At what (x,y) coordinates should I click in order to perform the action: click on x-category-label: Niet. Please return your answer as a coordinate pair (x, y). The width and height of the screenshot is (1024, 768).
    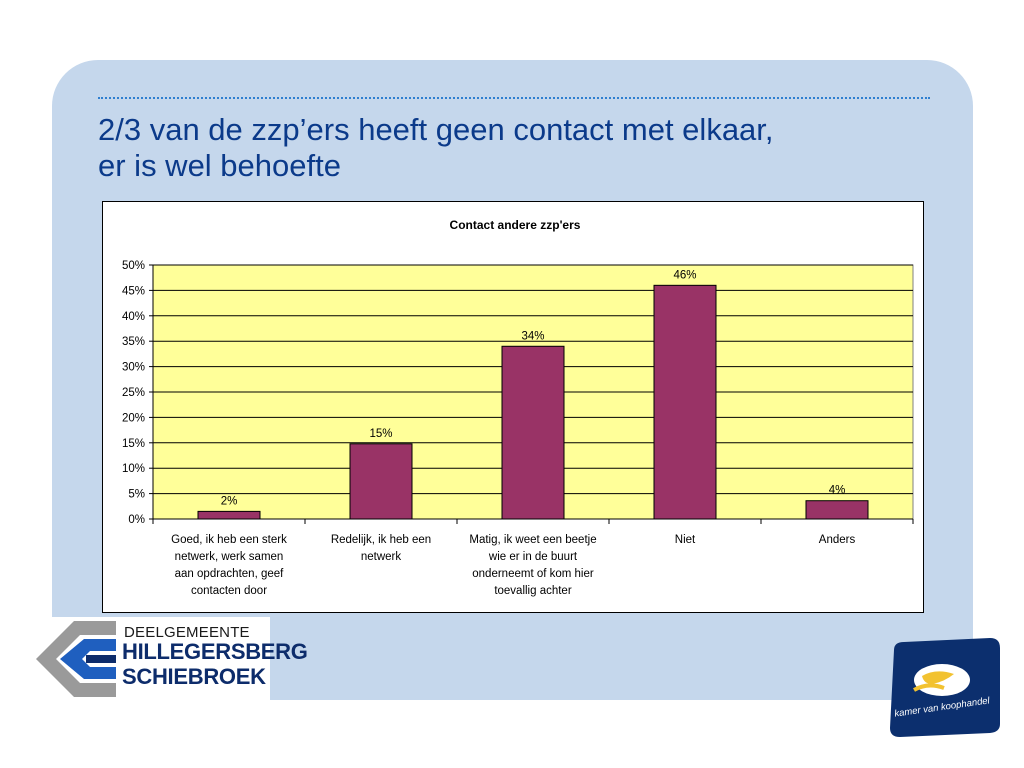
    Looking at the image, I should click on (685, 540).